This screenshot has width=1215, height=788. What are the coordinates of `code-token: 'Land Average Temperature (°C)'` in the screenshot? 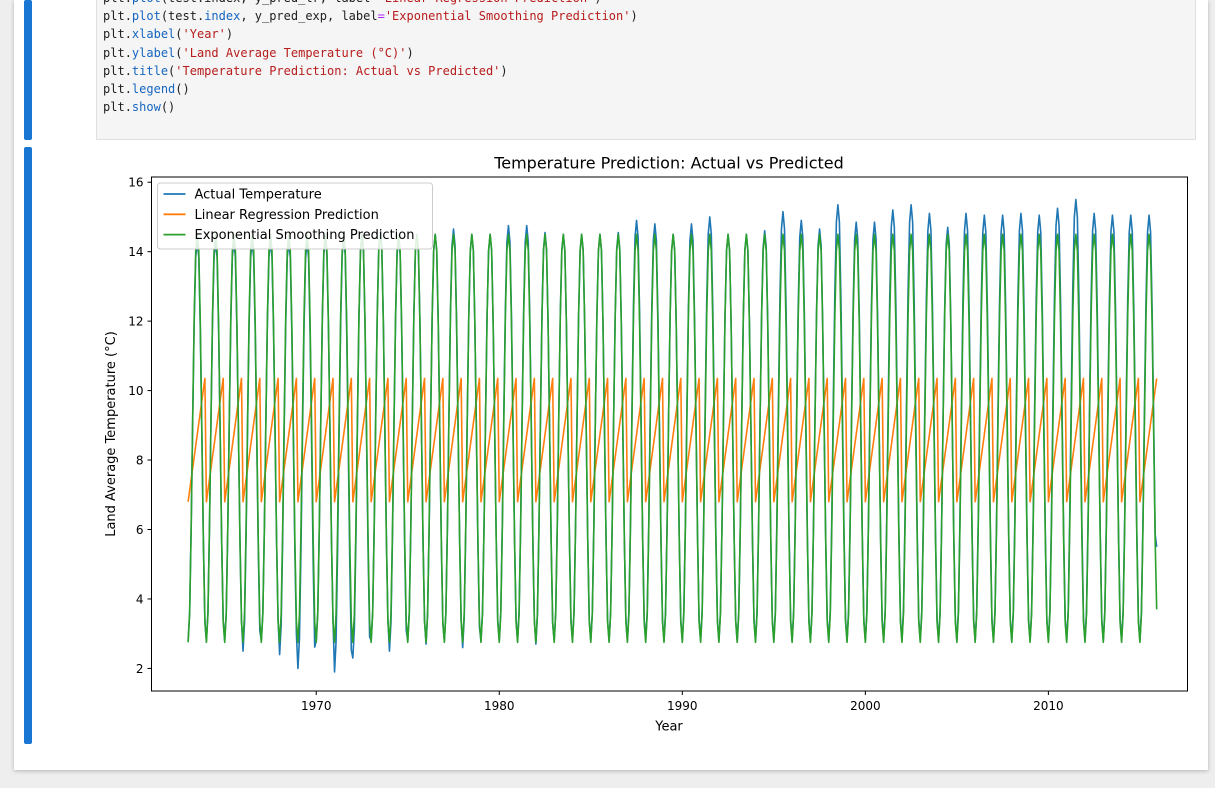 It's located at (294, 52).